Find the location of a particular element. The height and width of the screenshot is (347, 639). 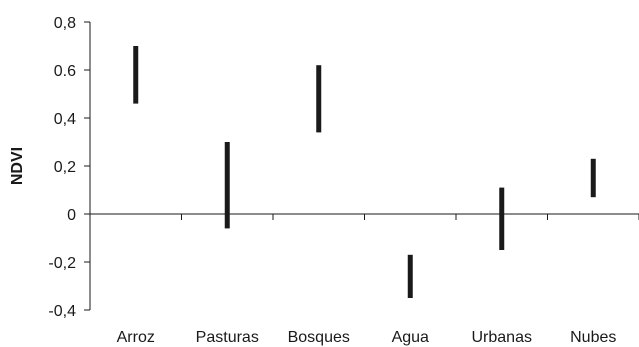

y-tick-label: 0 is located at coordinates (71, 215).